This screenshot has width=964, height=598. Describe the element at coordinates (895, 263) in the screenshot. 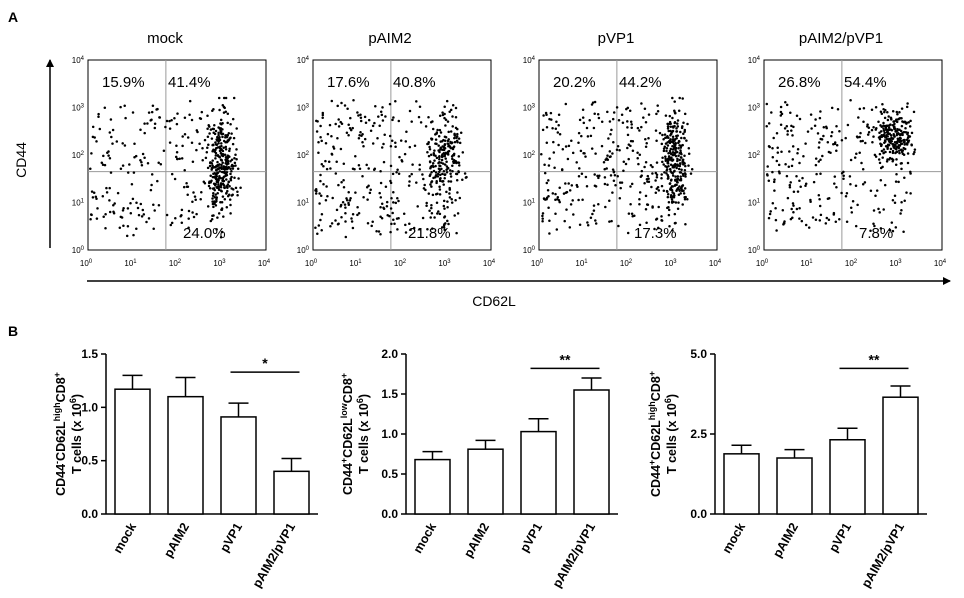

I see `x-tick-label: 103` at that location.